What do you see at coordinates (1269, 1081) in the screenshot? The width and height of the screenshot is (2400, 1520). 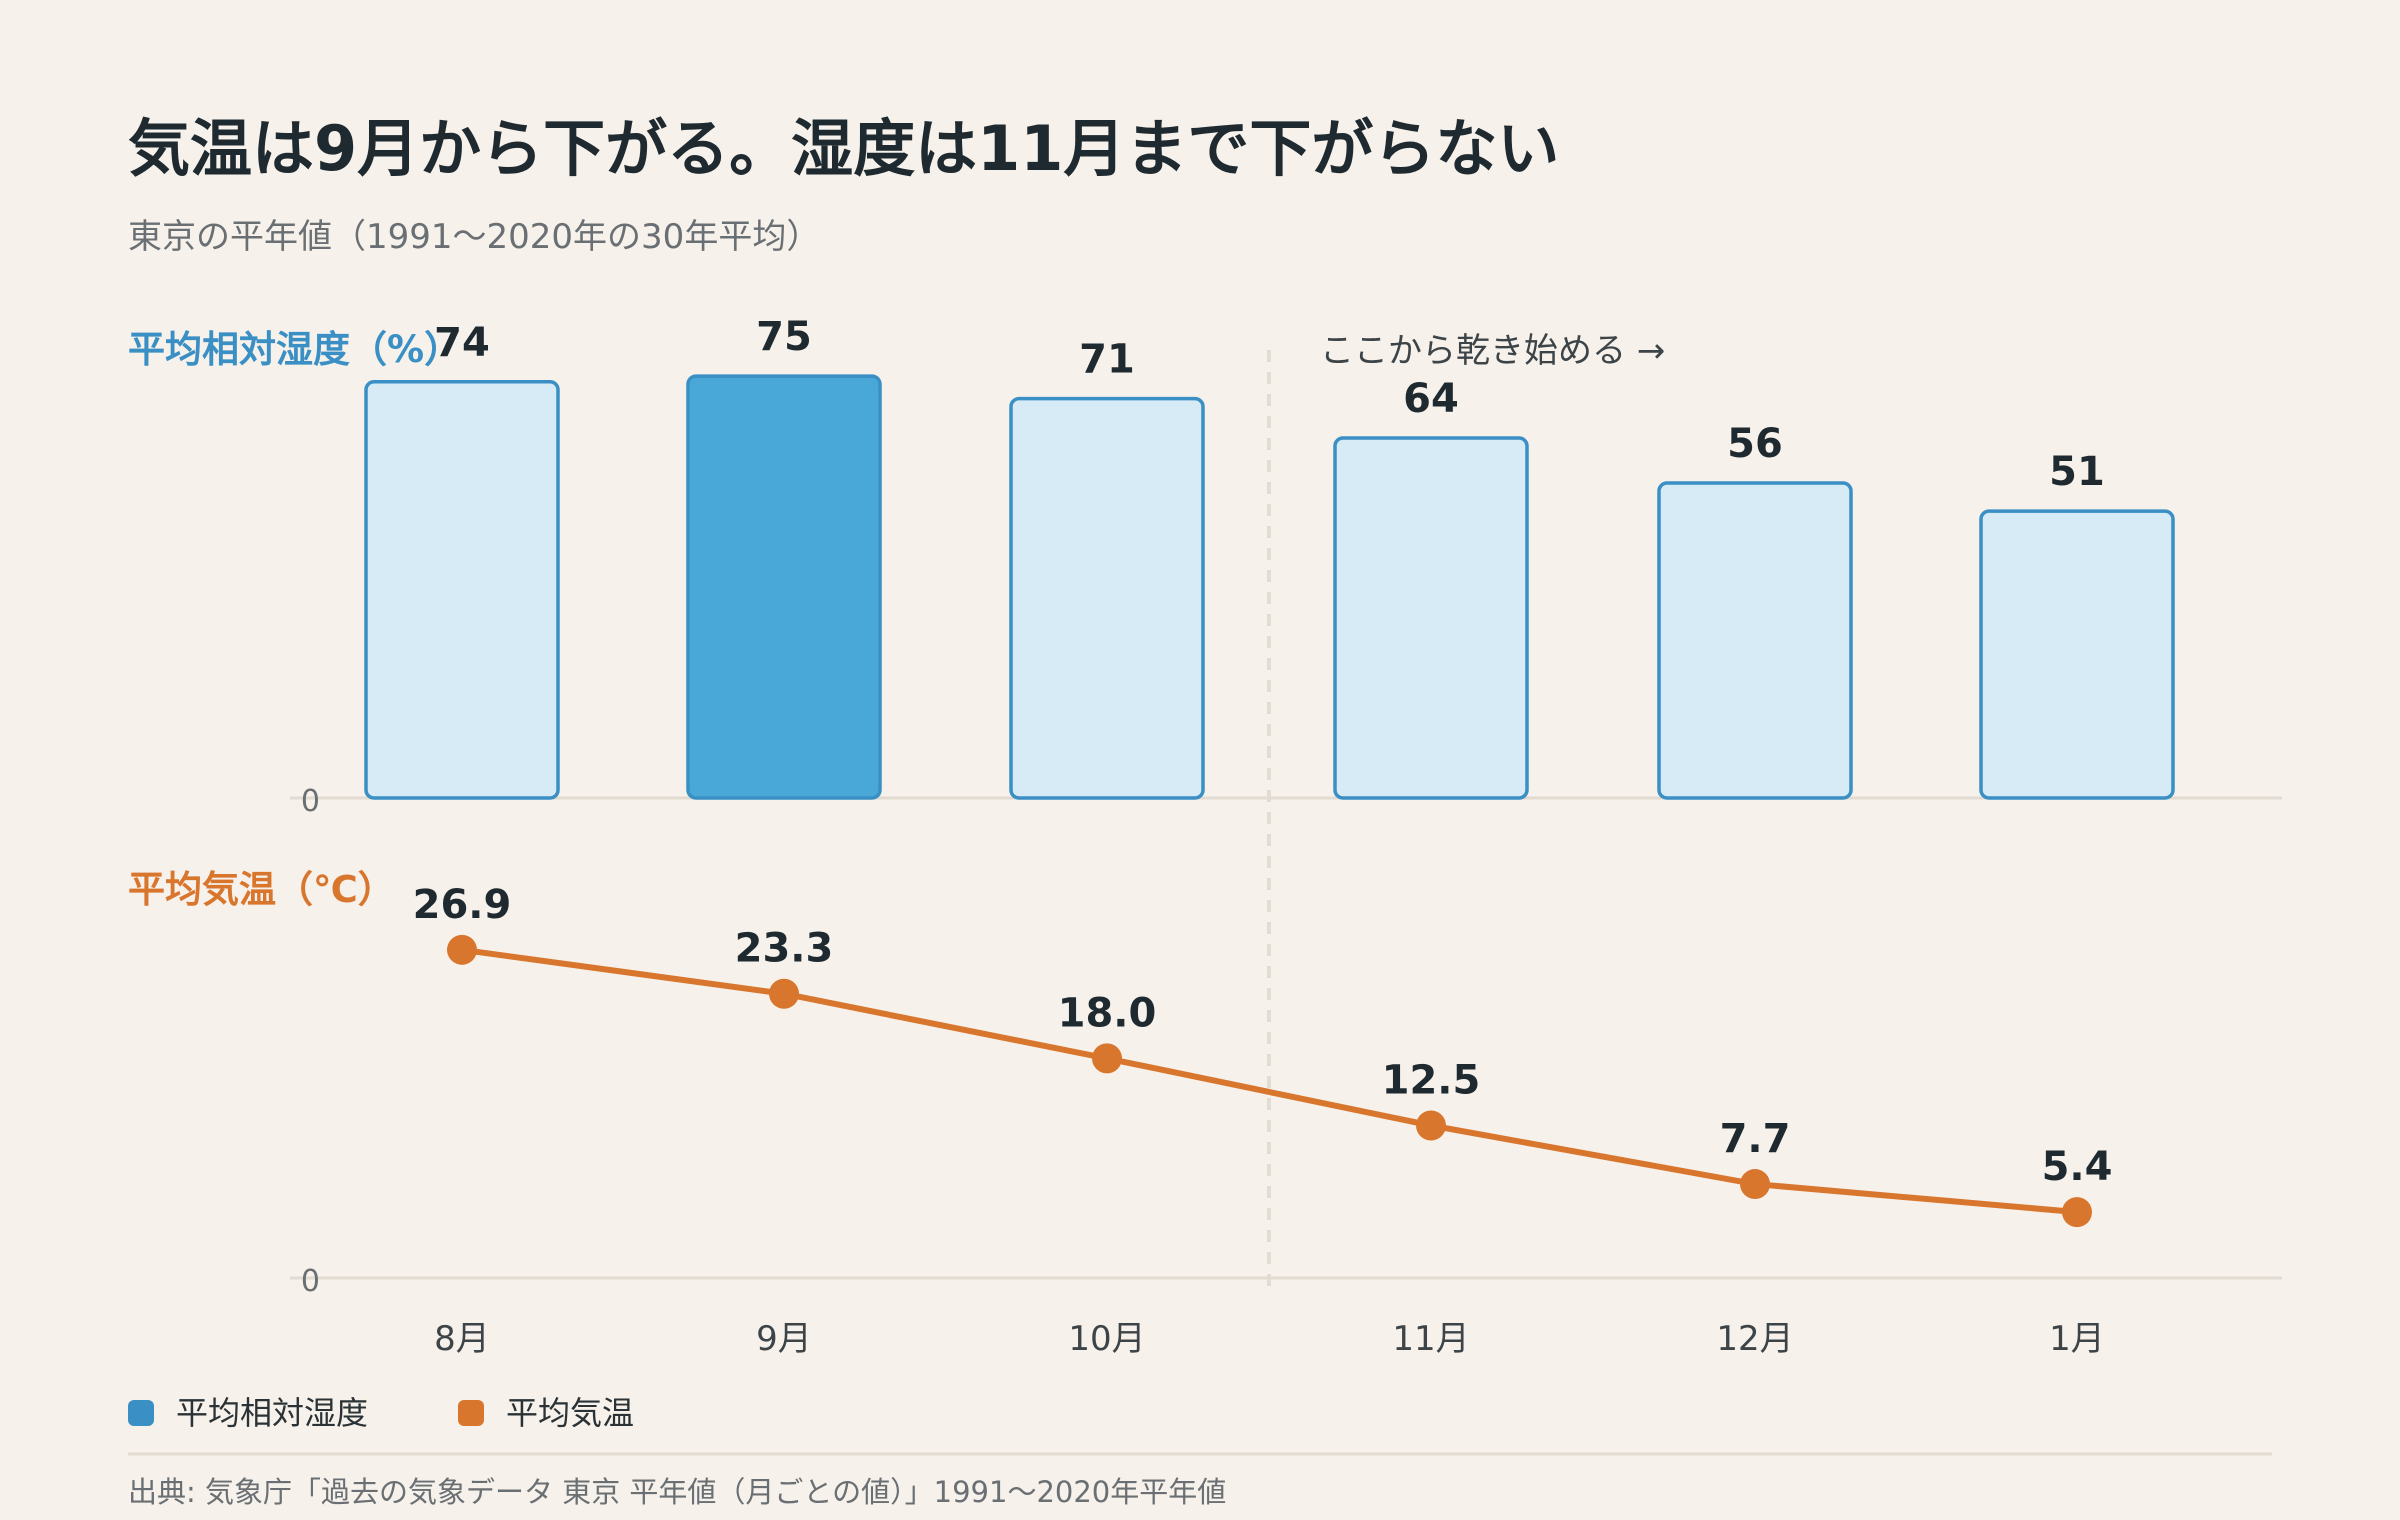 I see `temperature-series-line` at bounding box center [1269, 1081].